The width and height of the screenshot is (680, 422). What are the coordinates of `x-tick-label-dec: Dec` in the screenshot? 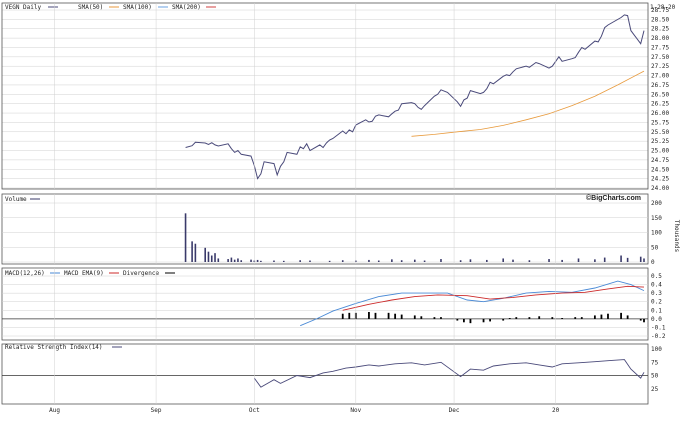 It's located at (454, 410).